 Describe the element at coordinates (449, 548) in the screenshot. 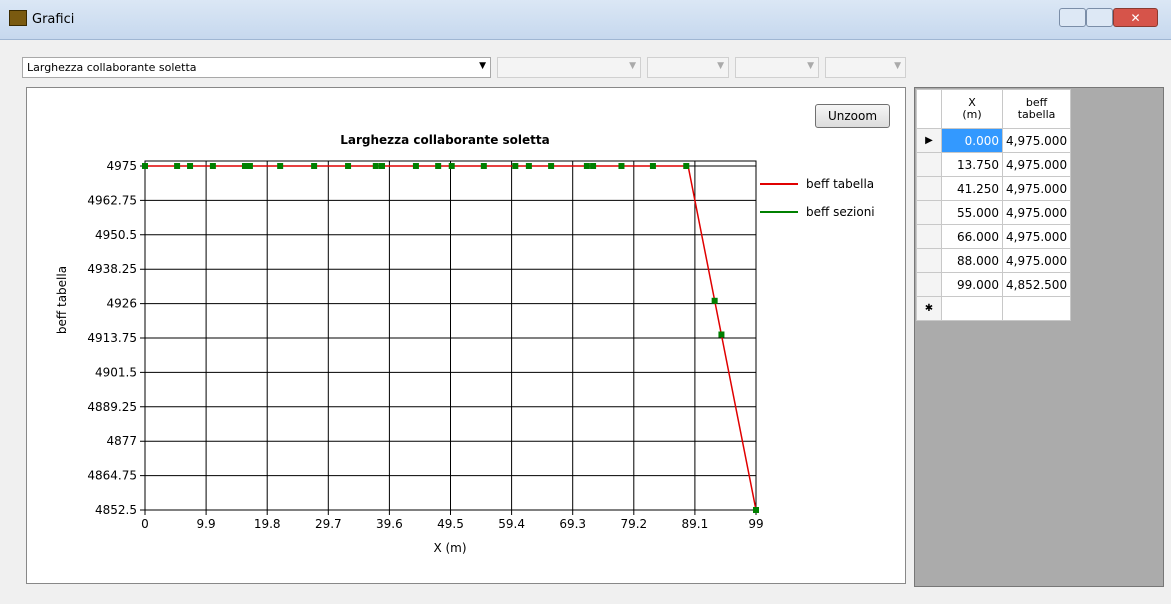

I see `x-axis-label: X (m)` at that location.